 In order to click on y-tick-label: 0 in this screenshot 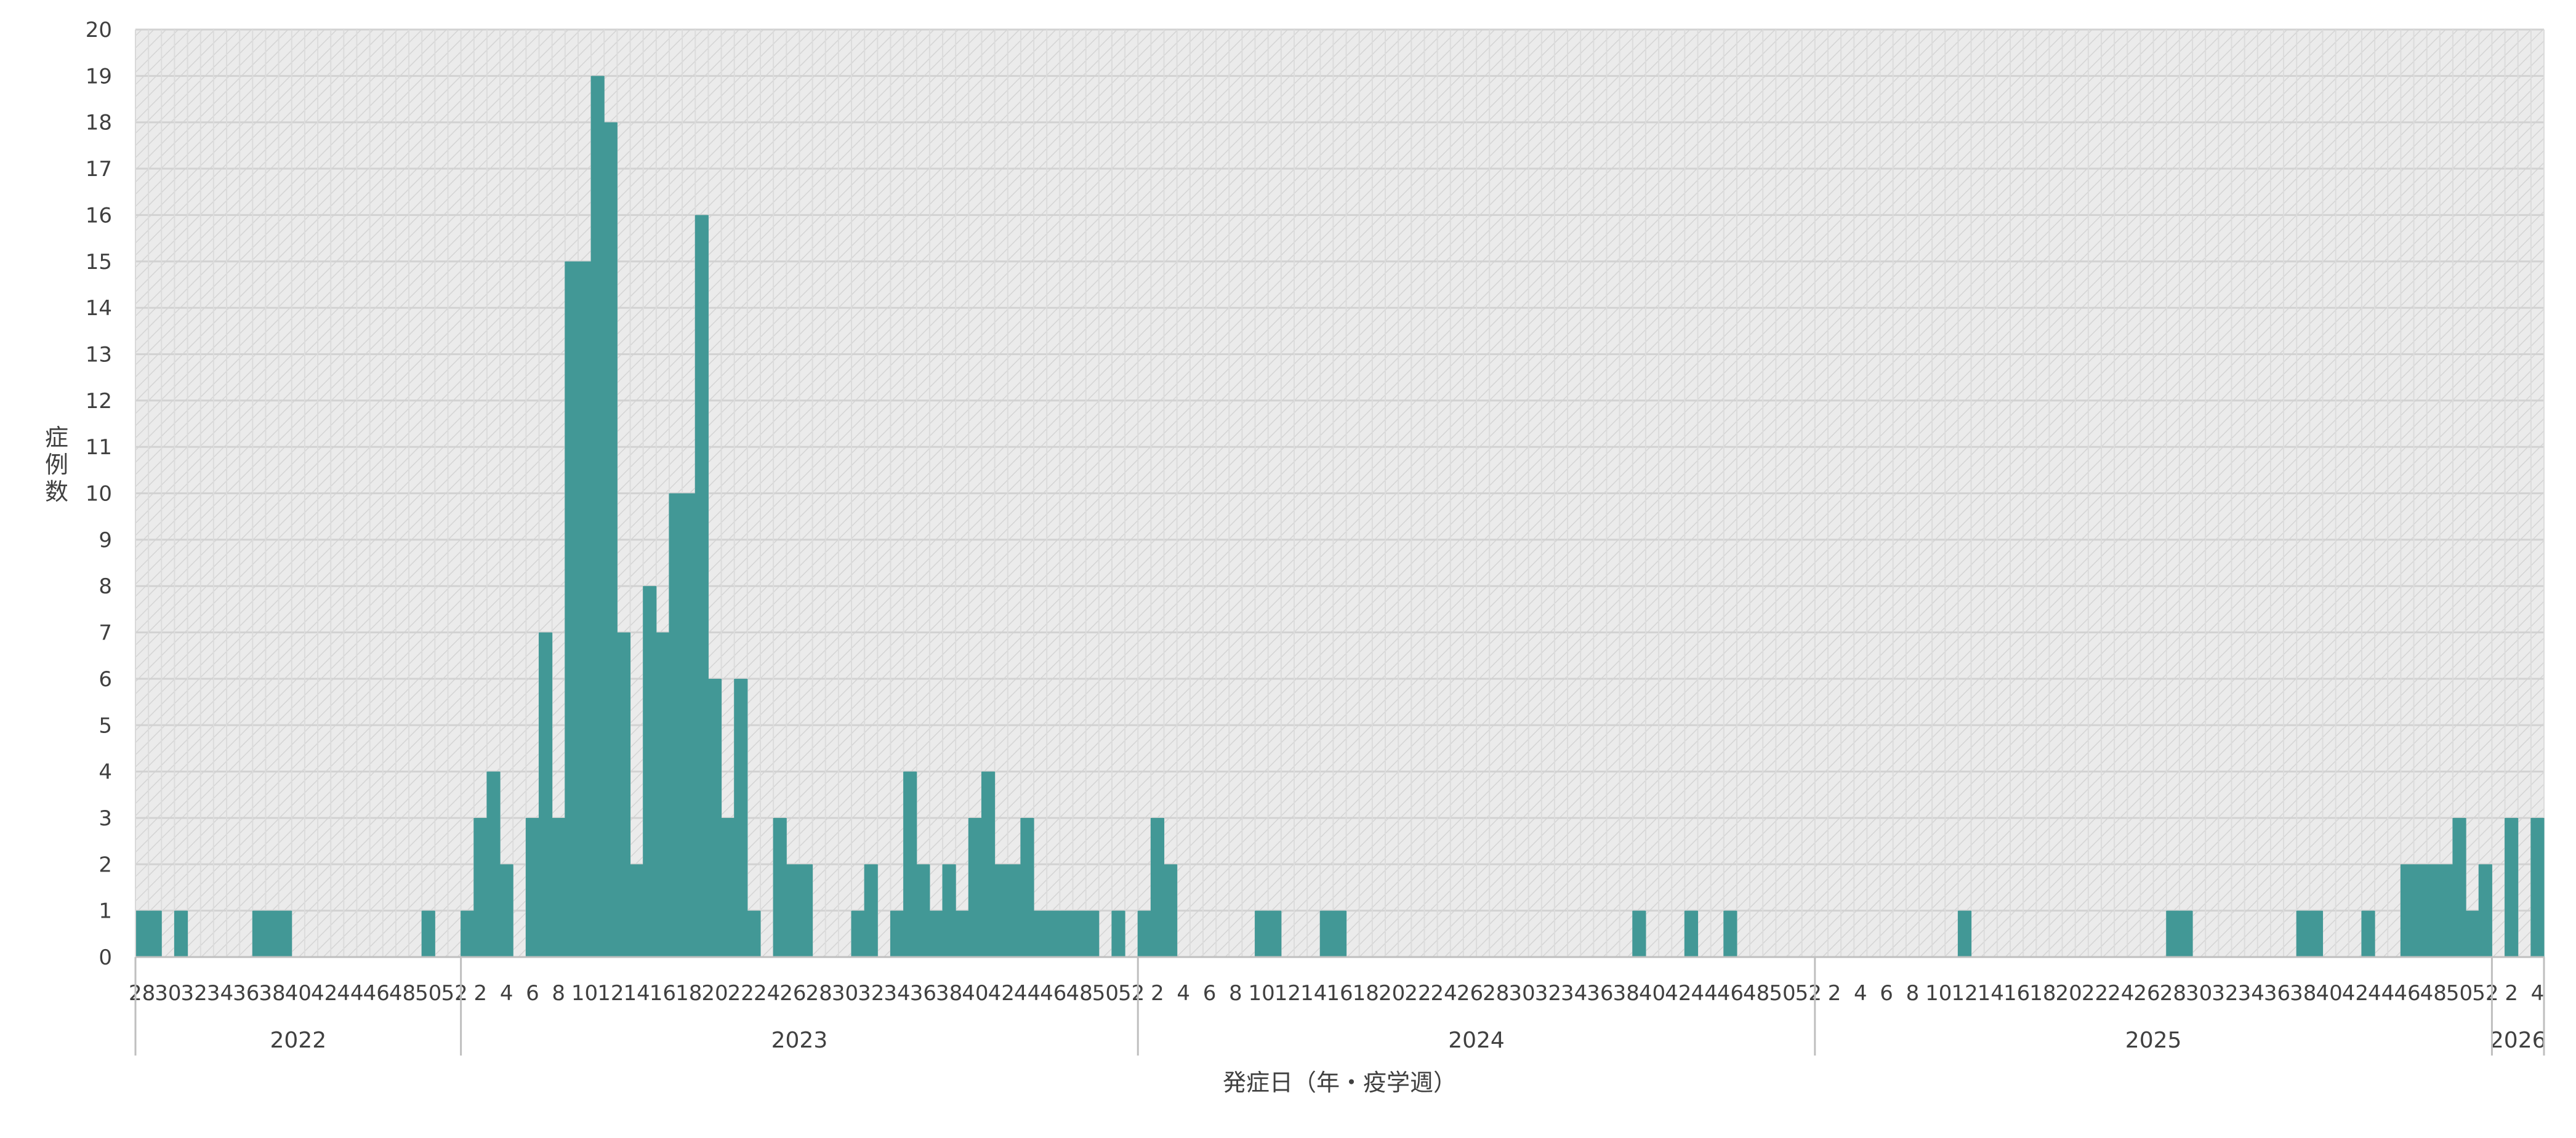, I will do `click(105, 957)`.